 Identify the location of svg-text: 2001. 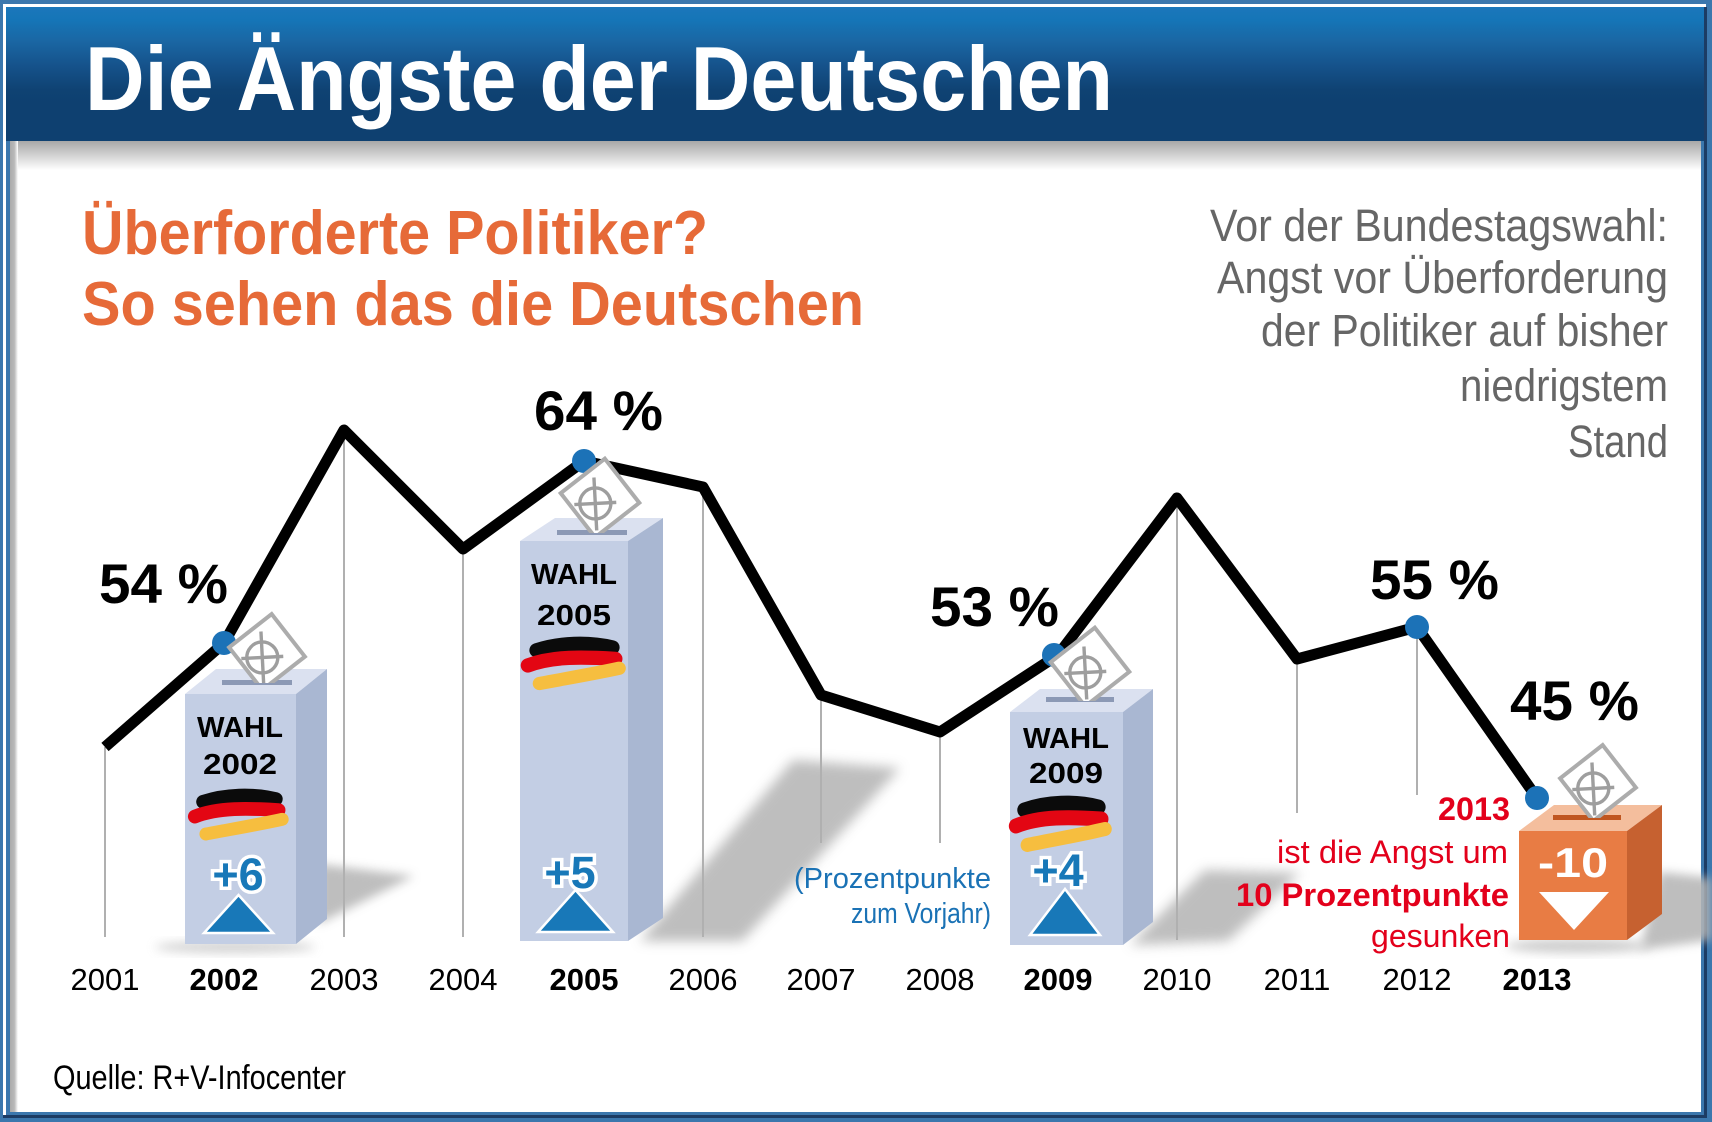
(105, 979).